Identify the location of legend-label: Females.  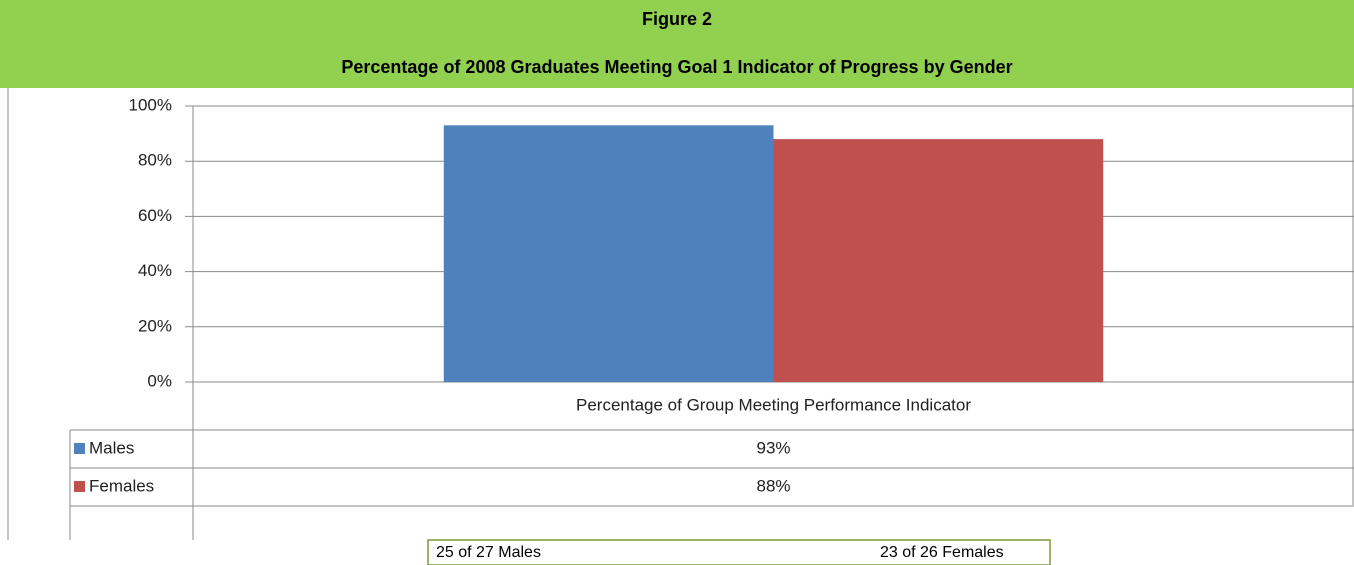
(121, 485).